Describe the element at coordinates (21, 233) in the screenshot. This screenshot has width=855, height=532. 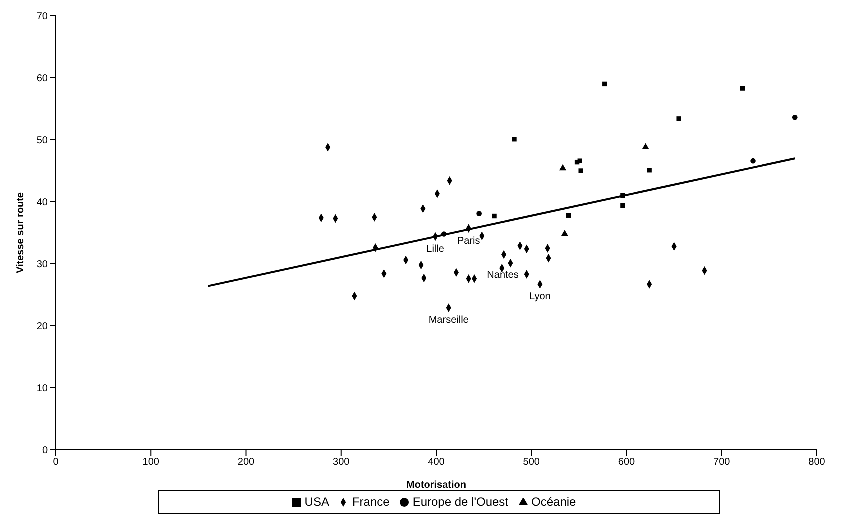
I see `y-axis-title: Vitesse sur route` at that location.